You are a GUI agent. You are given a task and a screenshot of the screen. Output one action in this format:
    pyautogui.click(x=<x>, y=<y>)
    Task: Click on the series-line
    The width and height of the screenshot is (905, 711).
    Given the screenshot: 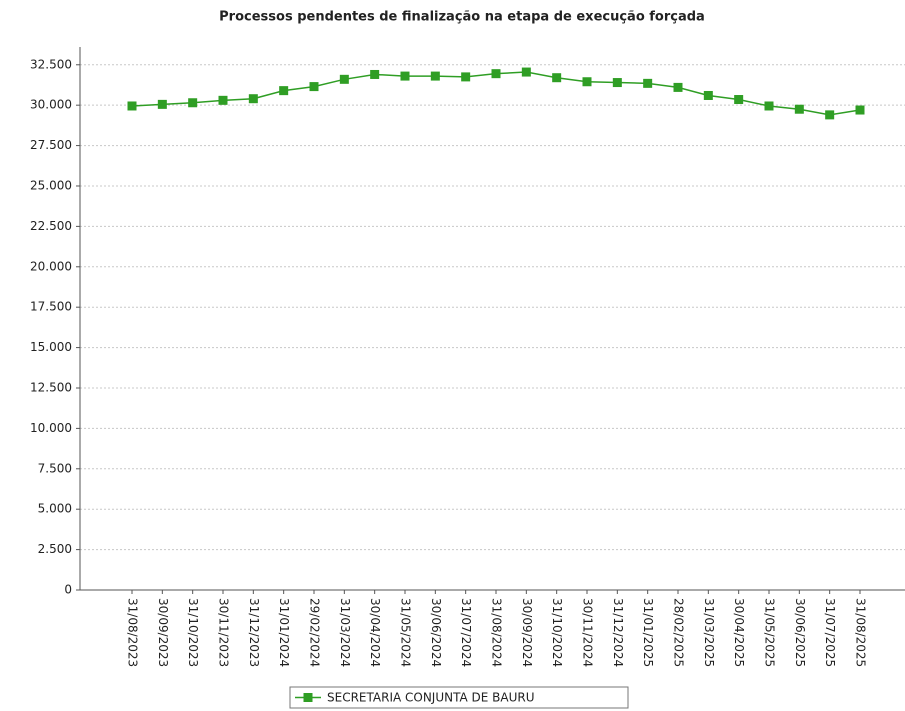 What is the action you would take?
    pyautogui.click(x=496, y=93)
    